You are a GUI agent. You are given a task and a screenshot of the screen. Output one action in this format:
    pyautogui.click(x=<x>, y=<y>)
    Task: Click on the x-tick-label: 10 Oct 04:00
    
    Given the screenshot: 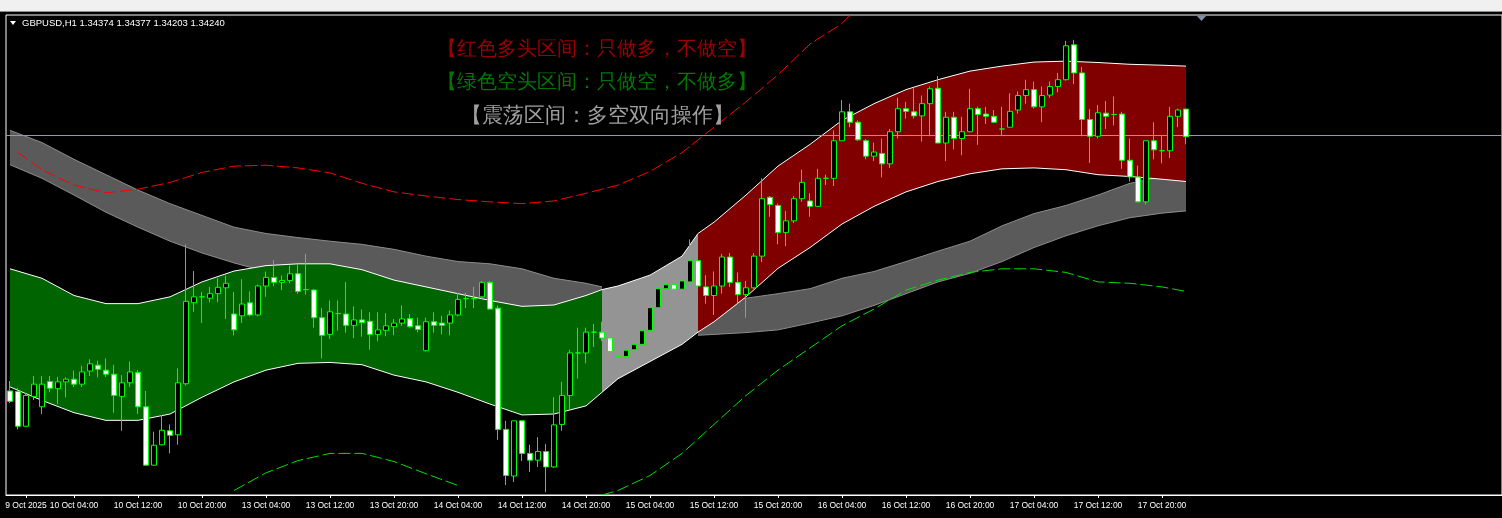 What is the action you would take?
    pyautogui.click(x=74, y=504)
    